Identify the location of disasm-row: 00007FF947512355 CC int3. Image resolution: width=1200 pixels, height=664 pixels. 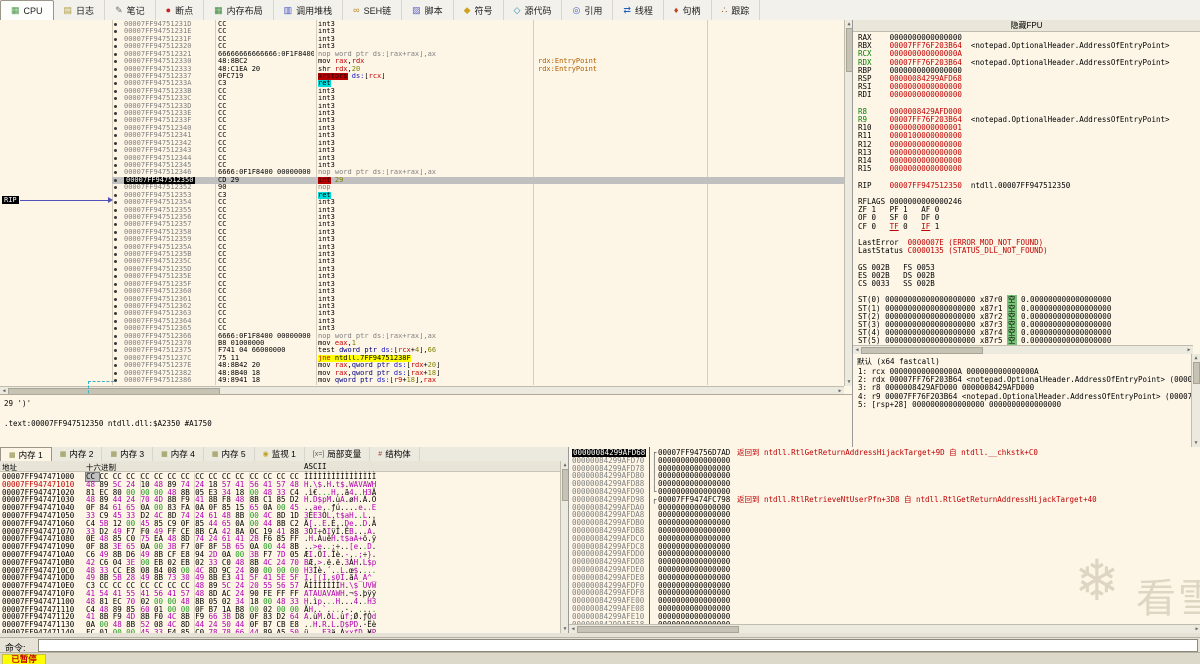
(422, 210).